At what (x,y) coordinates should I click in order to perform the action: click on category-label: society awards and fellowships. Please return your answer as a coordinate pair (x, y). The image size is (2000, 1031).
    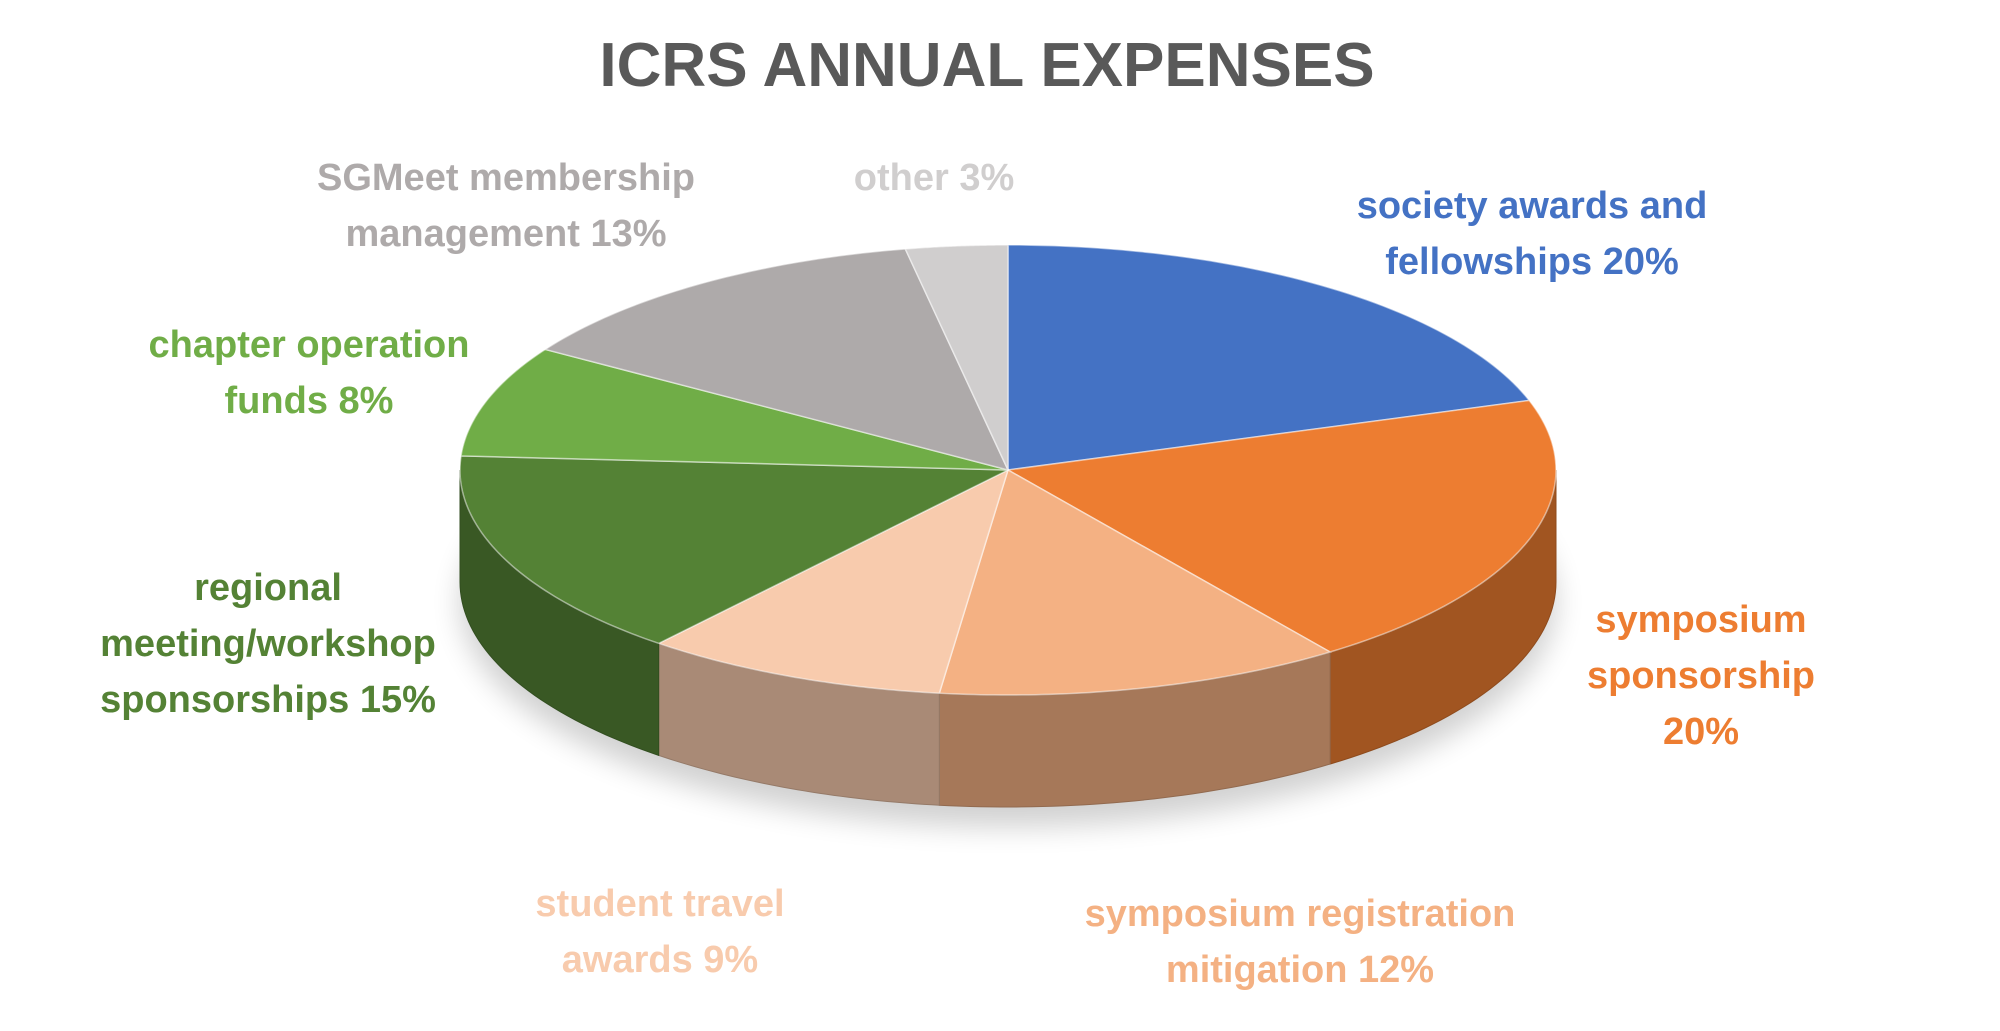
    Looking at the image, I should click on (1532, 234).